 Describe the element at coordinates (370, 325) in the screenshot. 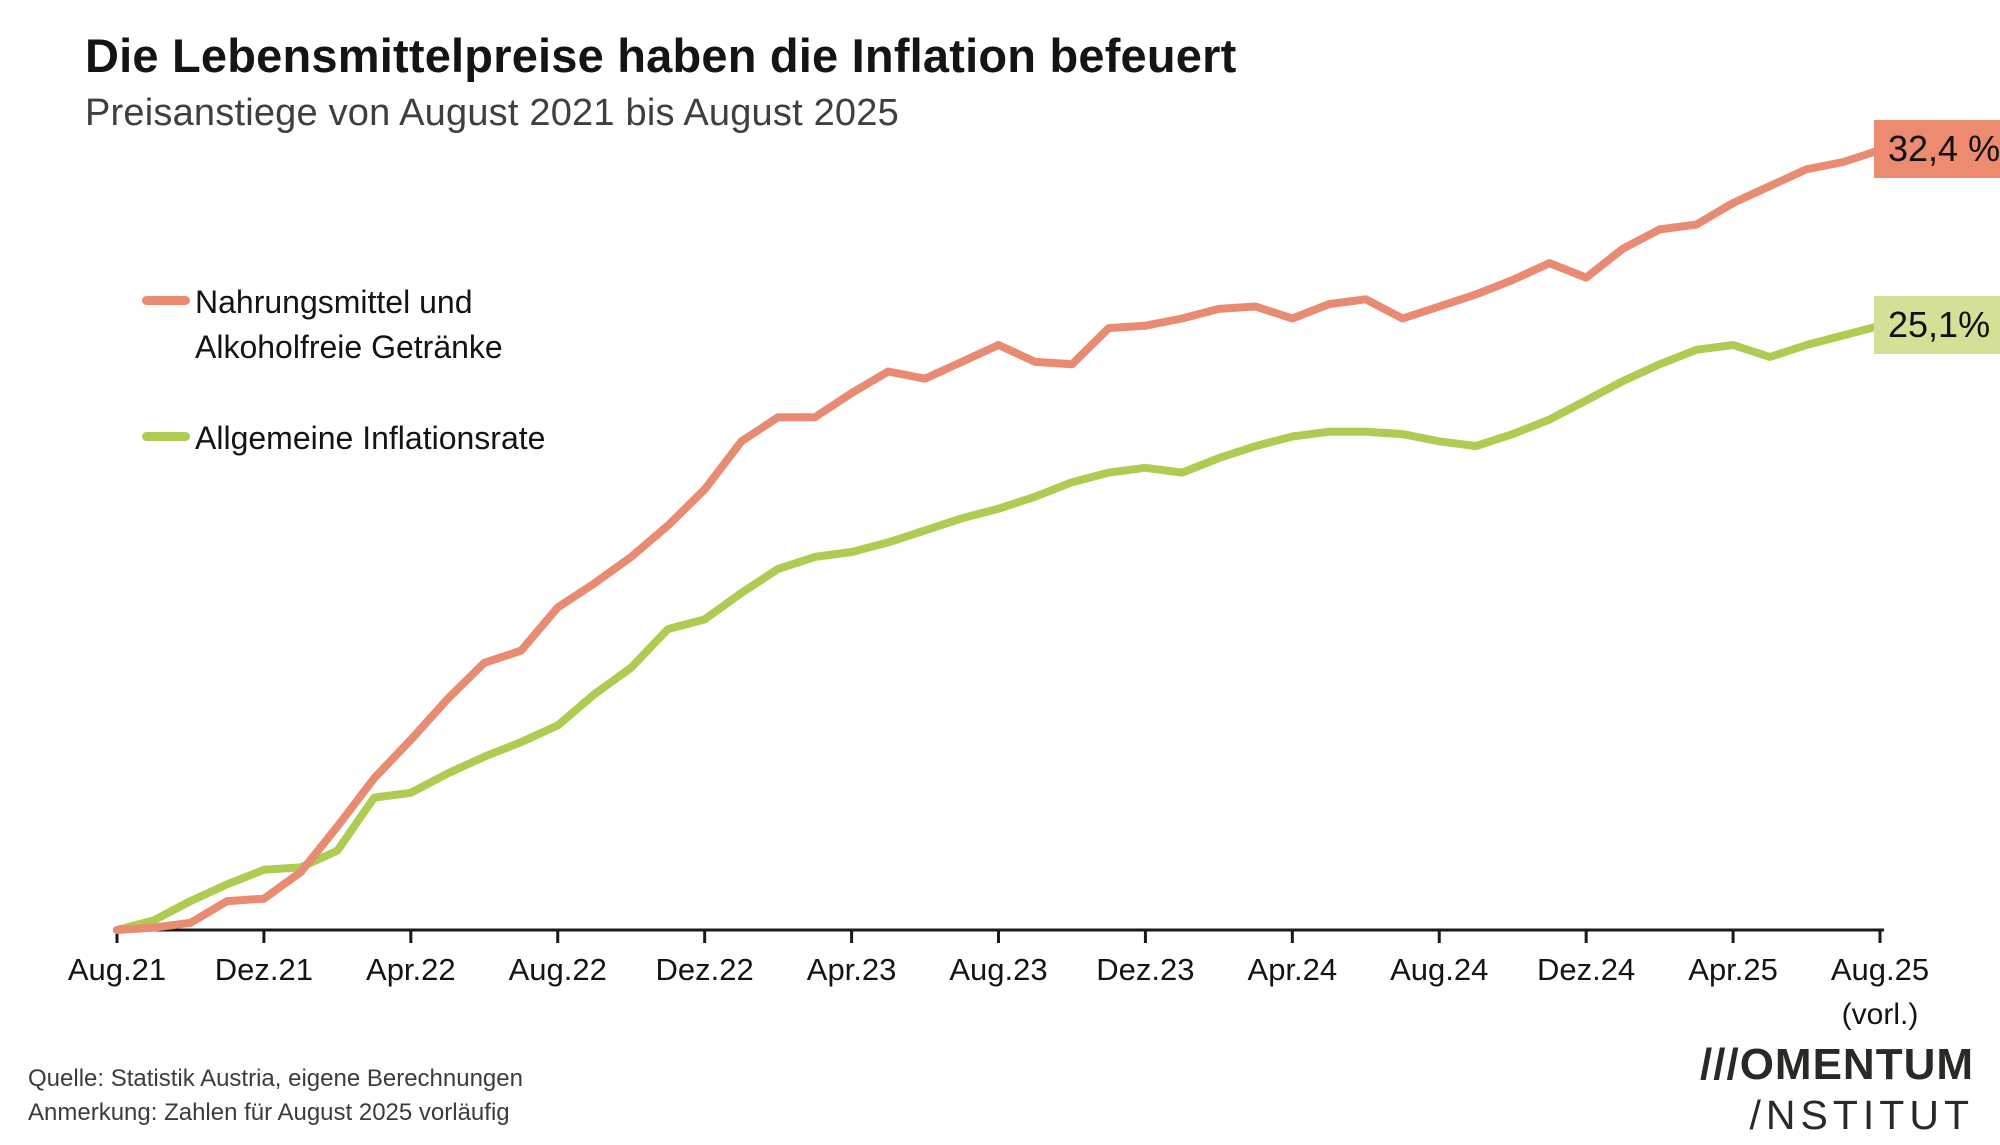

I see `legend-label-food: Nahrungsmittel und Alkoholfreie Getränke` at that location.